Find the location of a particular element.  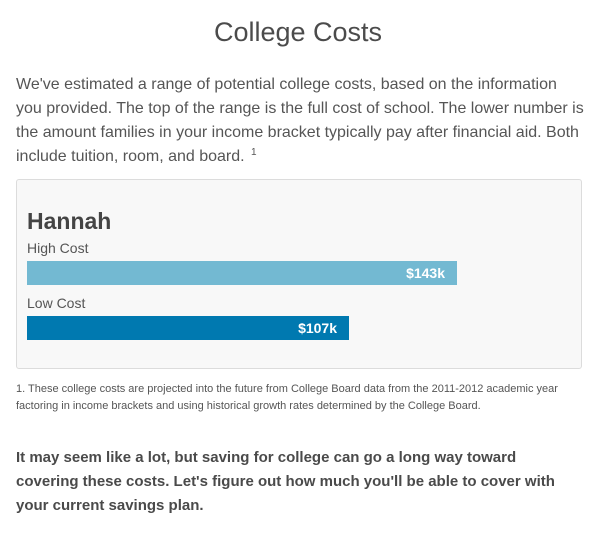

low-cost-bar: $107k is located at coordinates (188, 328).